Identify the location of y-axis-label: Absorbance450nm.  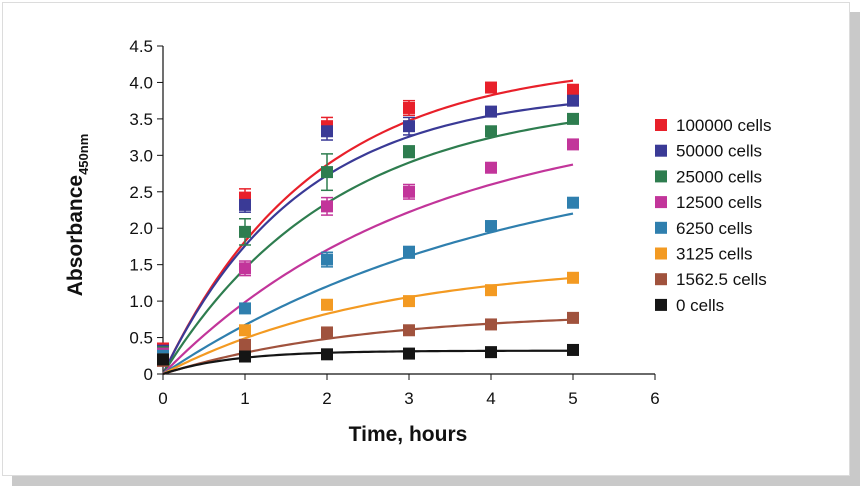
(77, 215).